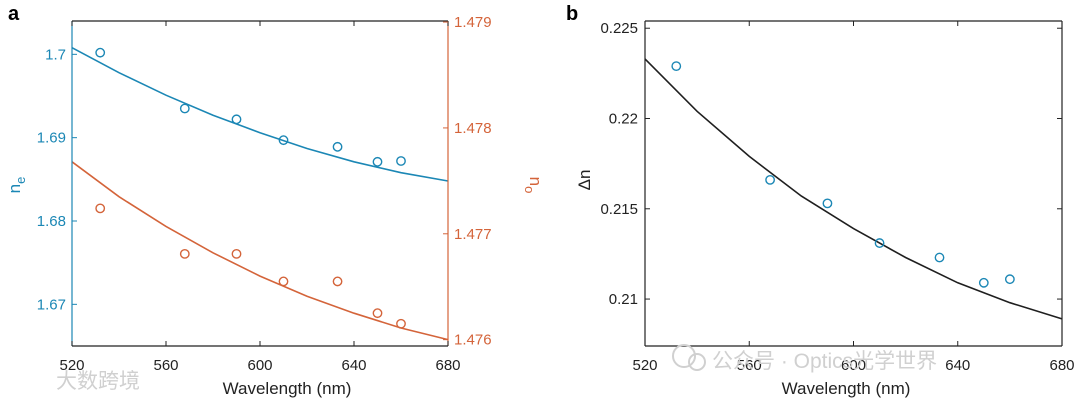 The width and height of the screenshot is (1080, 404). Describe the element at coordinates (71, 365) in the screenshot. I see `panel-a-x-tick-label: 520` at that location.